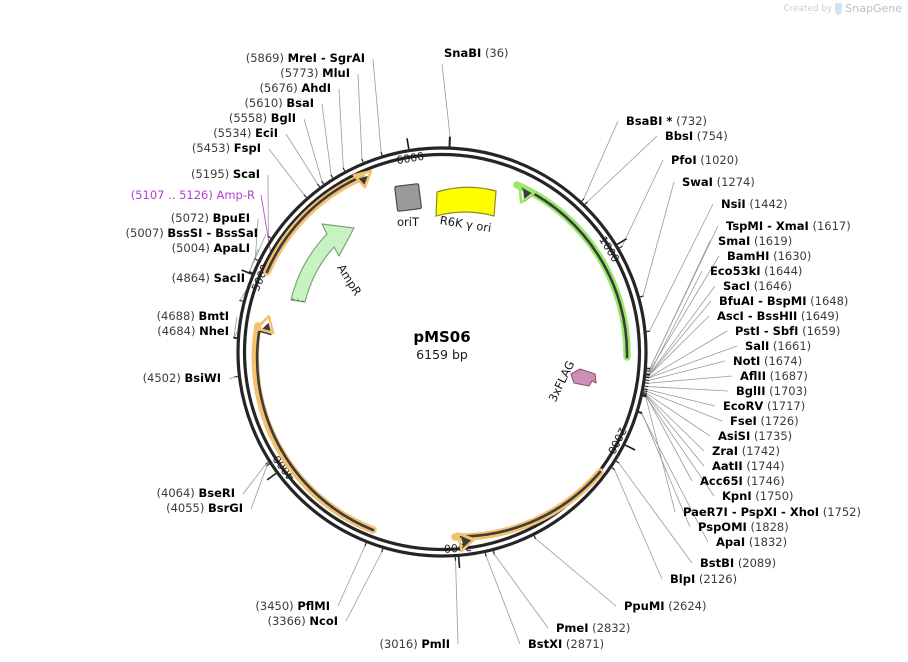 This screenshot has width=908, height=662. What do you see at coordinates (755, 436) in the screenshot?
I see `enzyme-label: AsiSI (1735)` at bounding box center [755, 436].